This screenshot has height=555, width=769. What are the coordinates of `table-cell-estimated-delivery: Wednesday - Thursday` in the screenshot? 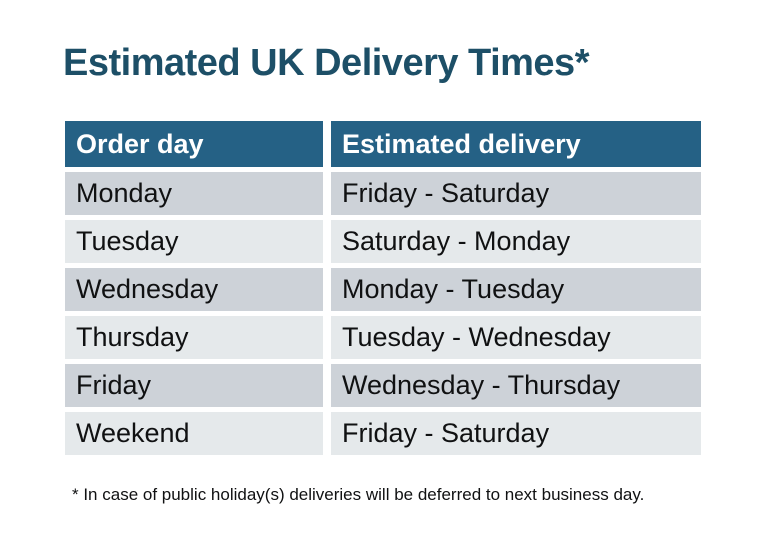 It's located at (516, 385).